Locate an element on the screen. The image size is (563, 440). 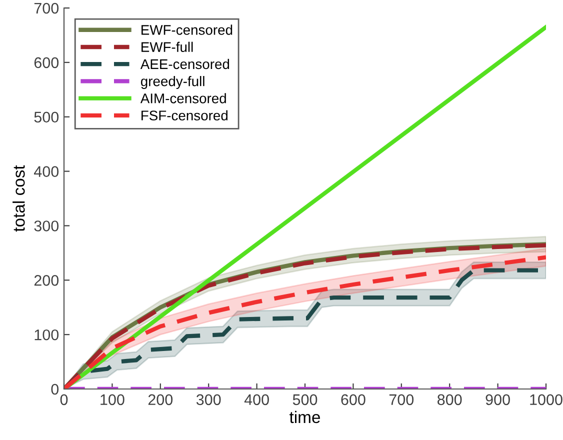
x-tick-label: 400 is located at coordinates (256, 400).